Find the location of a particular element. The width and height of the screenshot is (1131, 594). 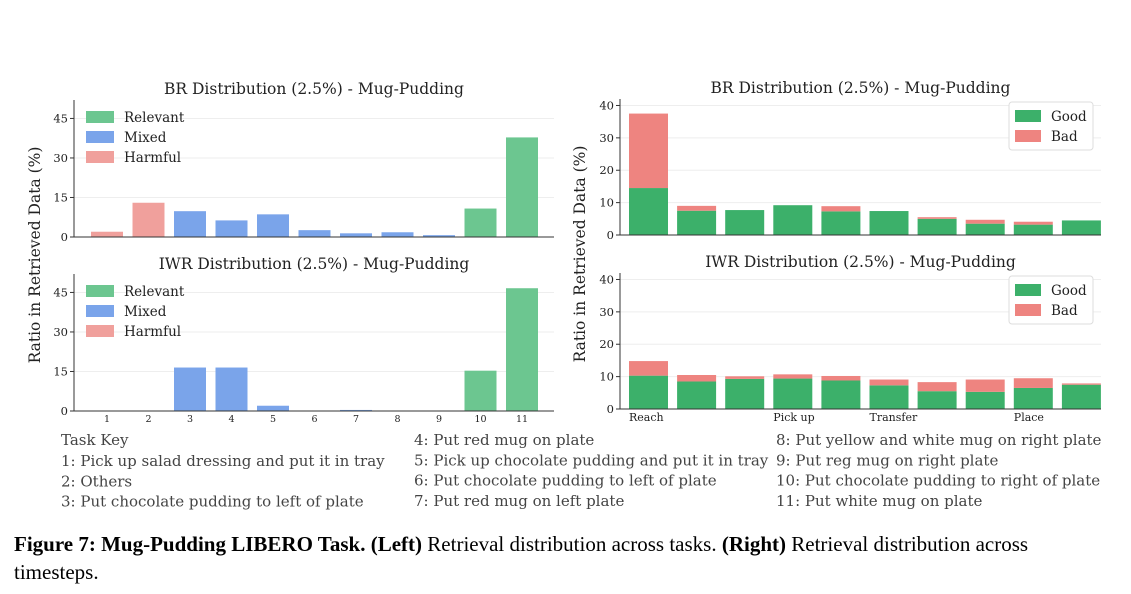

task-key-item: 7: Put red mug on left plate is located at coordinates (519, 501).